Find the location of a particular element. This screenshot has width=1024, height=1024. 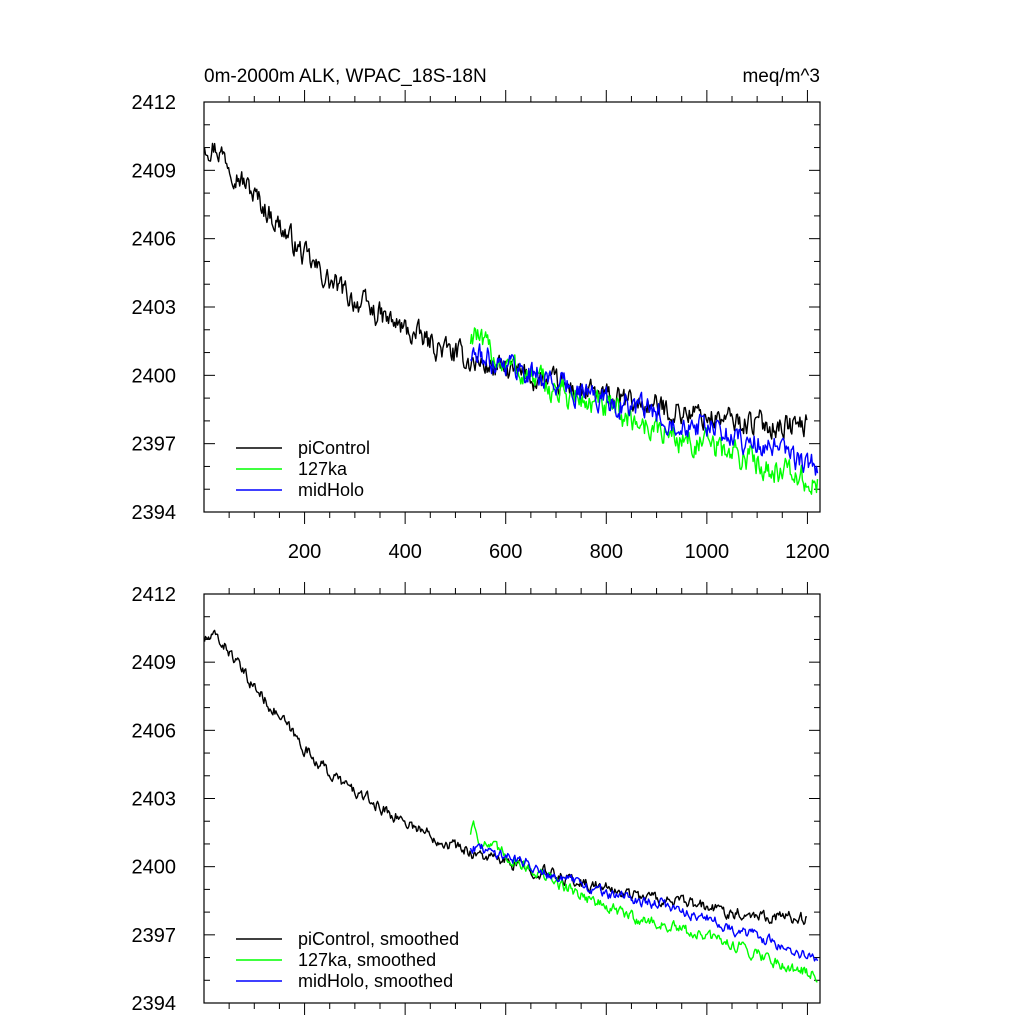

legend-label: midHolo is located at coordinates (331, 490).